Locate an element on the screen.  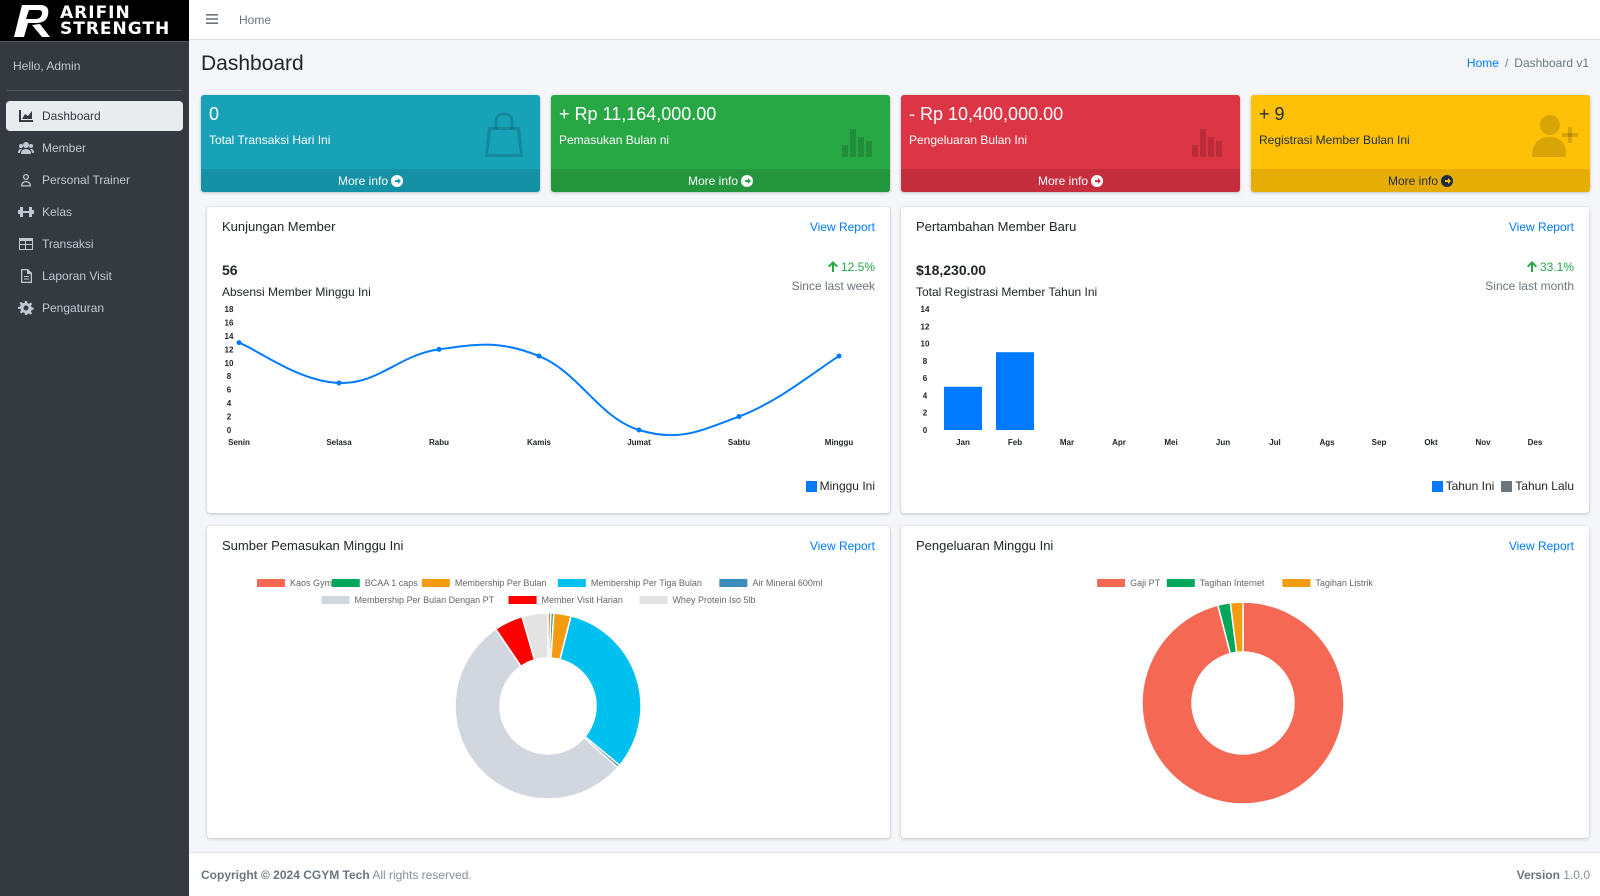
sidebar-item-dashboard: Dashboard is located at coordinates (94, 116).